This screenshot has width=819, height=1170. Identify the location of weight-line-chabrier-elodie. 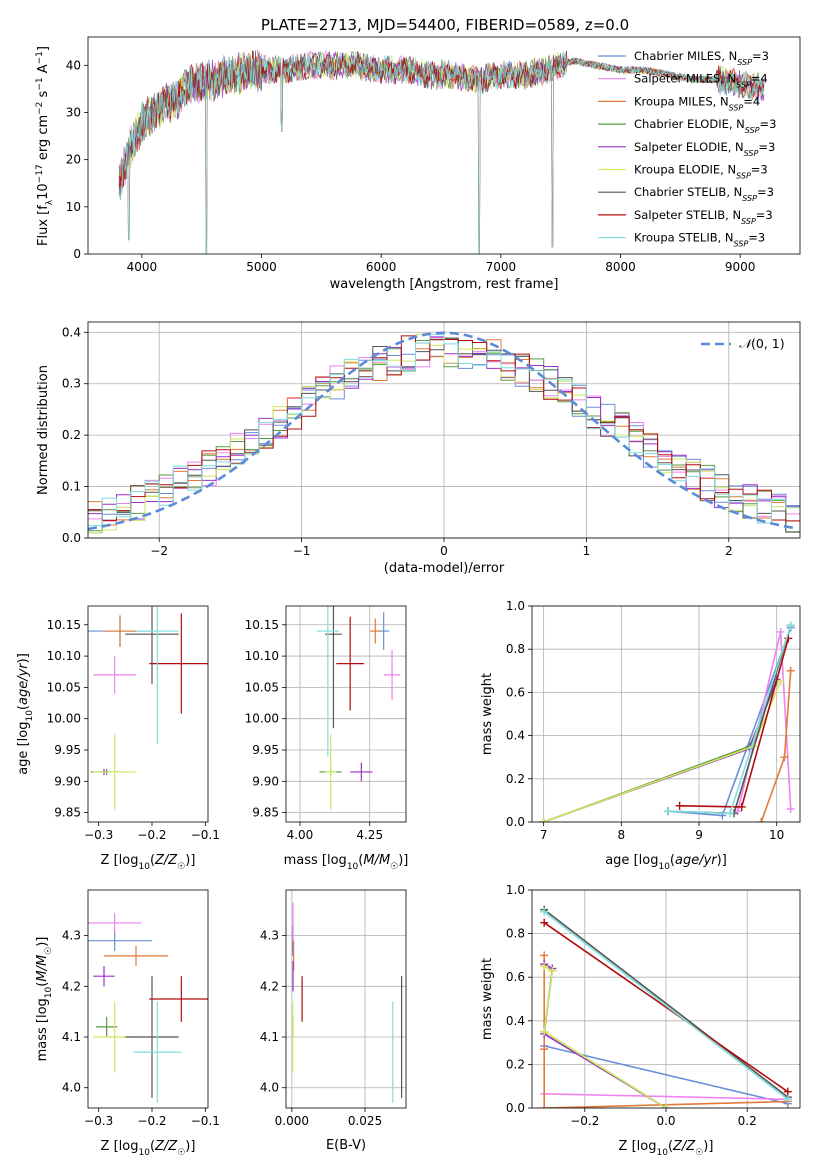
(605, 1036).